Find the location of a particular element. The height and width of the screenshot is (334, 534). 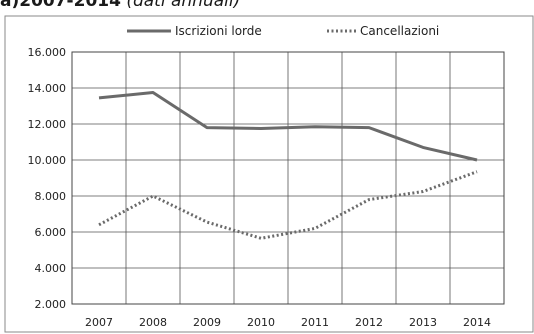

x-tick-label: 2009 is located at coordinates (207, 322).